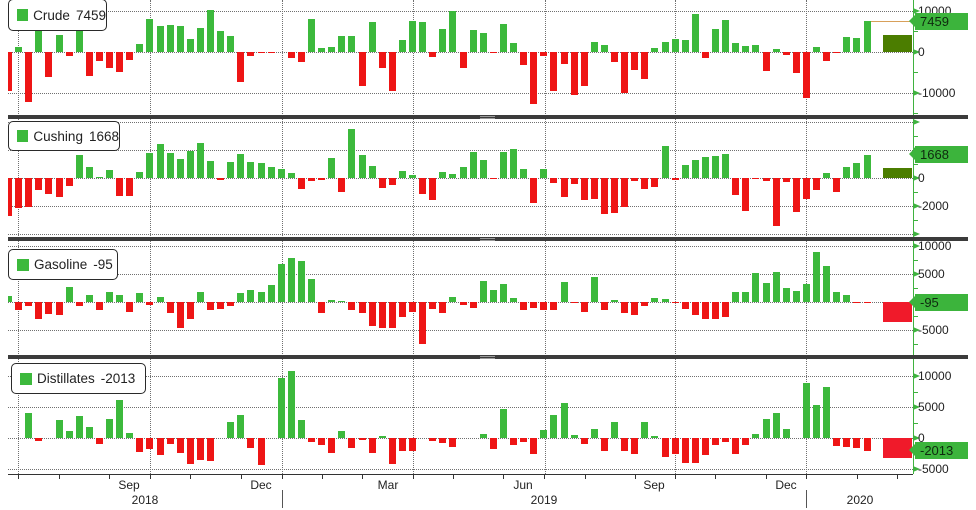  I want to click on year-divider, so click(282, 499).